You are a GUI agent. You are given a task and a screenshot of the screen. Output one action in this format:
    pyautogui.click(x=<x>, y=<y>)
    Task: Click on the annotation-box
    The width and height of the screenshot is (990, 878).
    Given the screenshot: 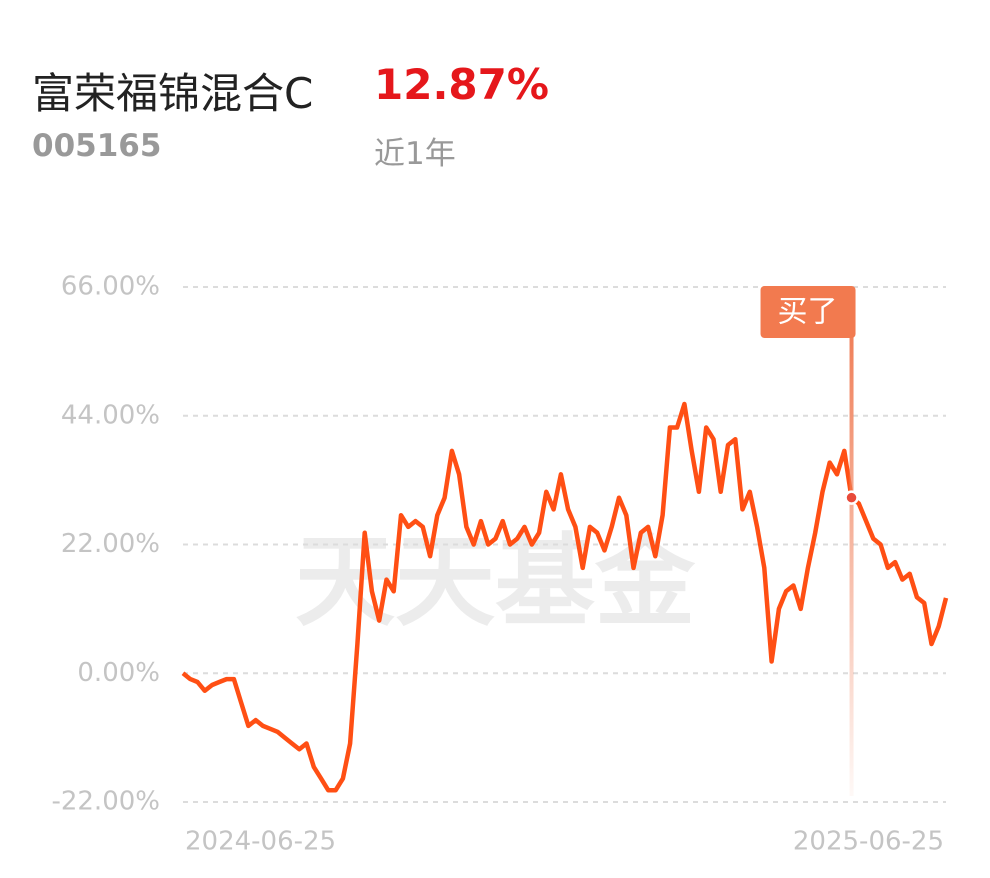 What is the action you would take?
    pyautogui.click(x=808, y=312)
    